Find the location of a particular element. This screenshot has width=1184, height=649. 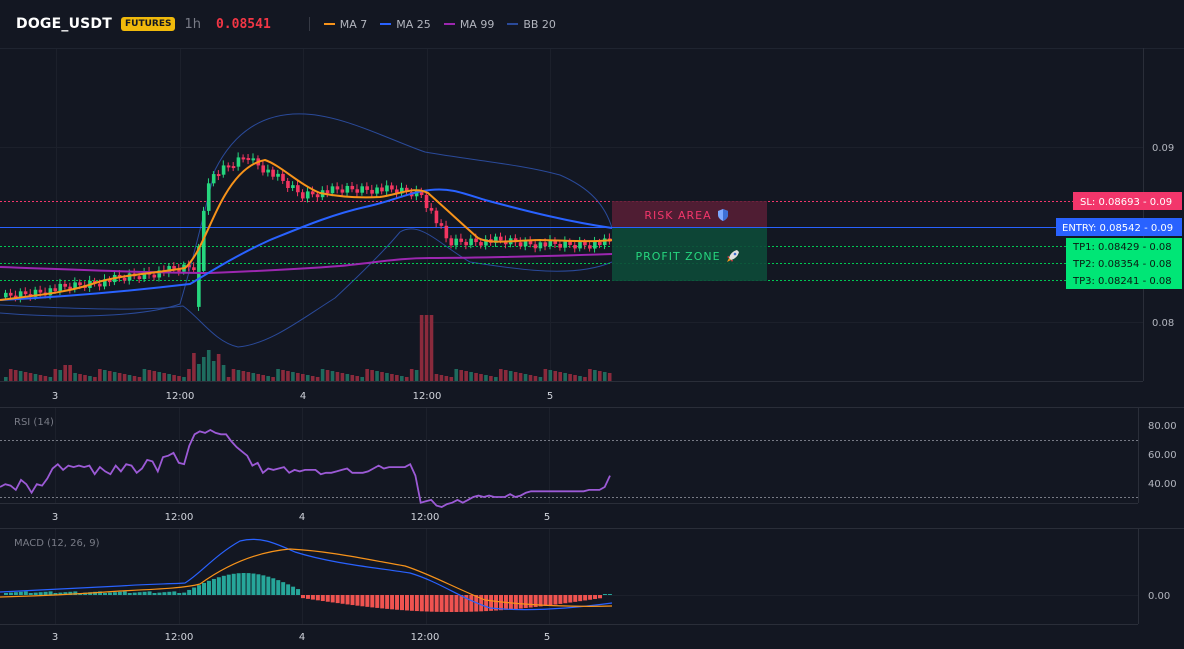

risk-area-label: RISK AREA is located at coordinates (677, 215).